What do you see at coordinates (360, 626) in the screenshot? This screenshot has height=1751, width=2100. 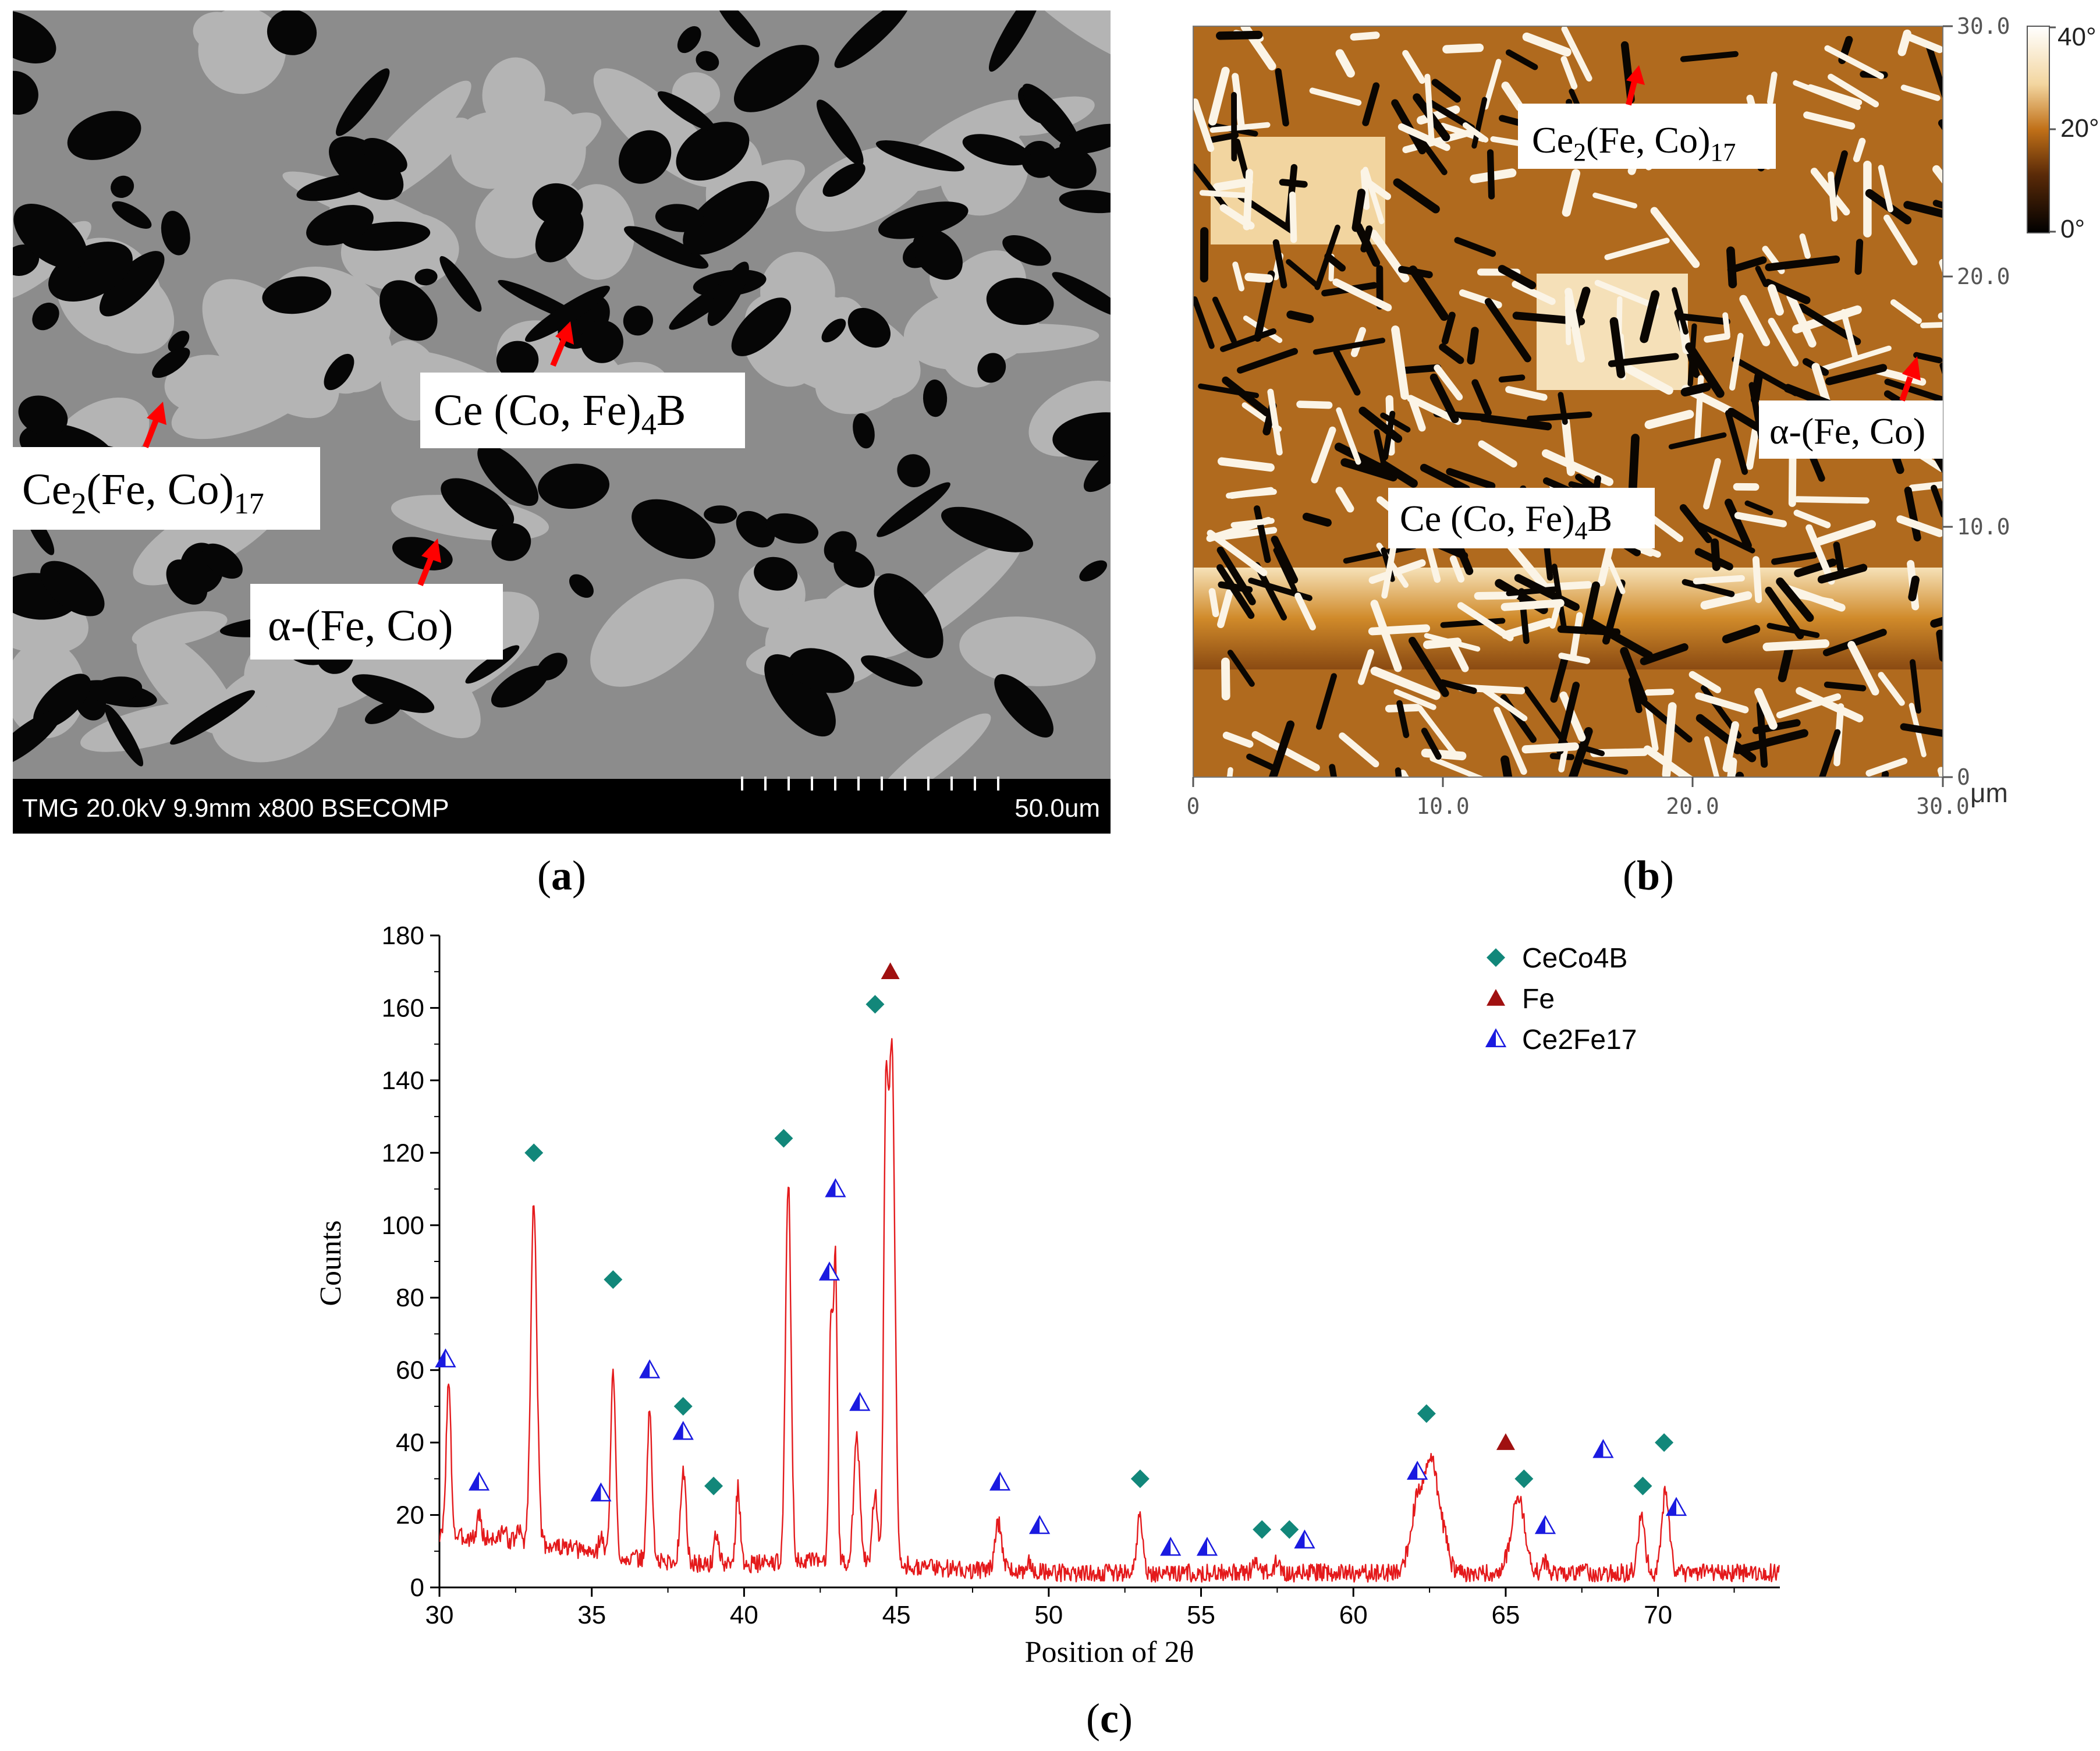 I see `label-alpha-a: α-(Fe, Co)` at bounding box center [360, 626].